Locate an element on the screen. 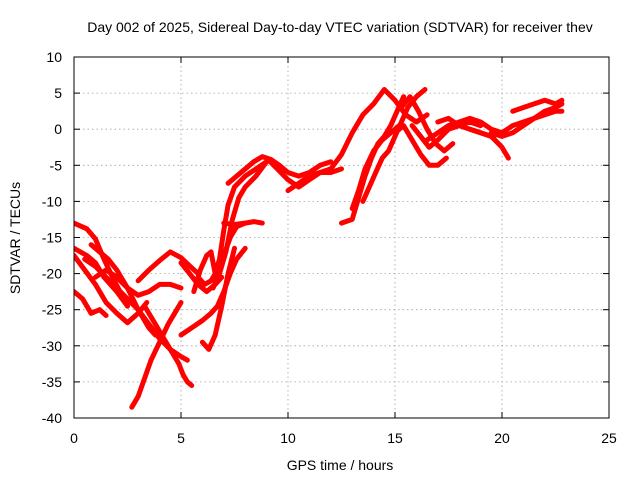  x-axis-label: GPS time / hours is located at coordinates (340, 465).